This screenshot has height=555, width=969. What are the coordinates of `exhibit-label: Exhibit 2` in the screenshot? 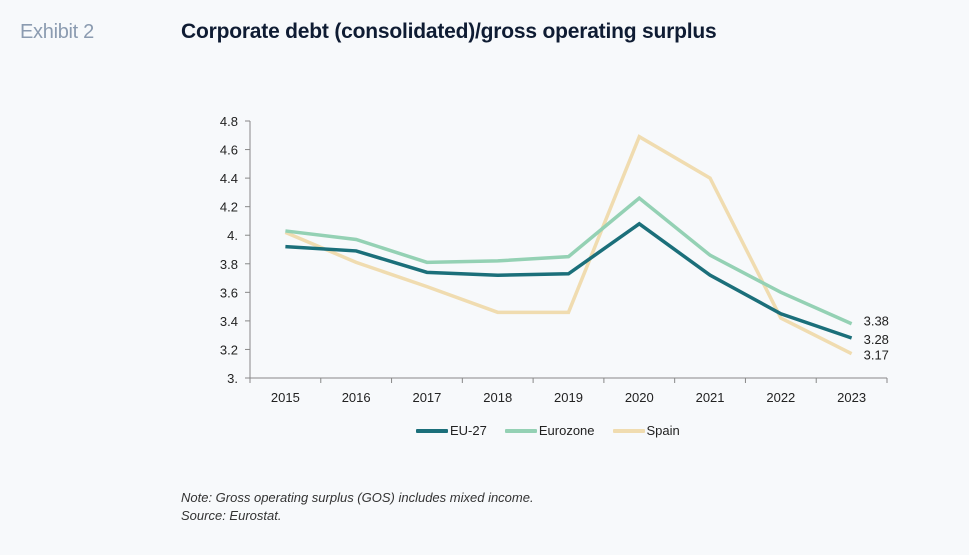 It's located at (57, 32).